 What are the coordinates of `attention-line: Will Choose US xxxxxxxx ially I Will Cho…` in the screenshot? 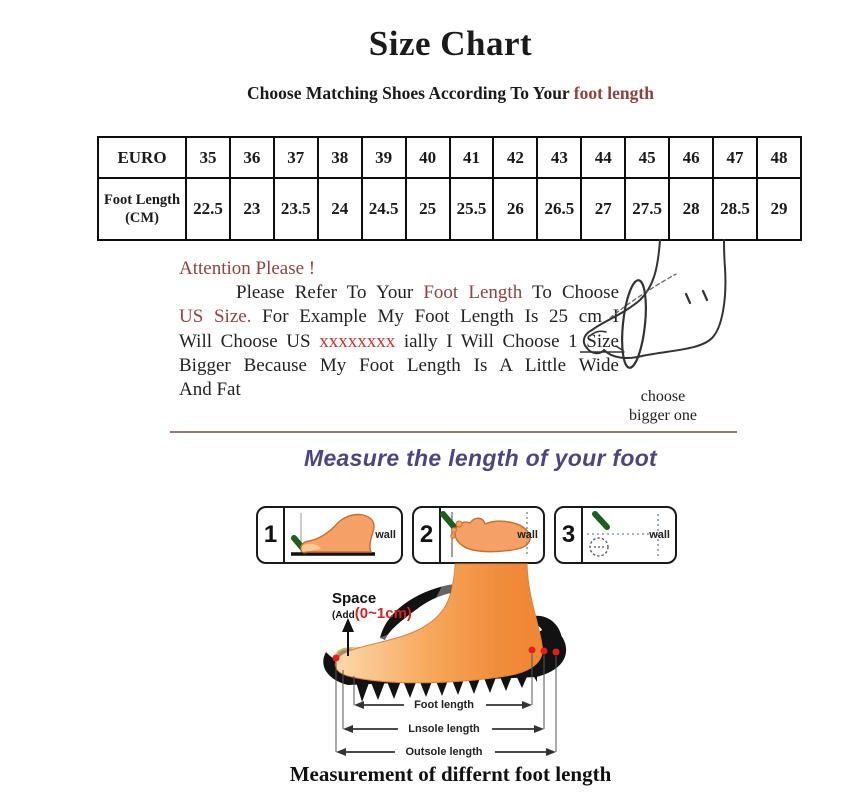 It's located at (399, 342).